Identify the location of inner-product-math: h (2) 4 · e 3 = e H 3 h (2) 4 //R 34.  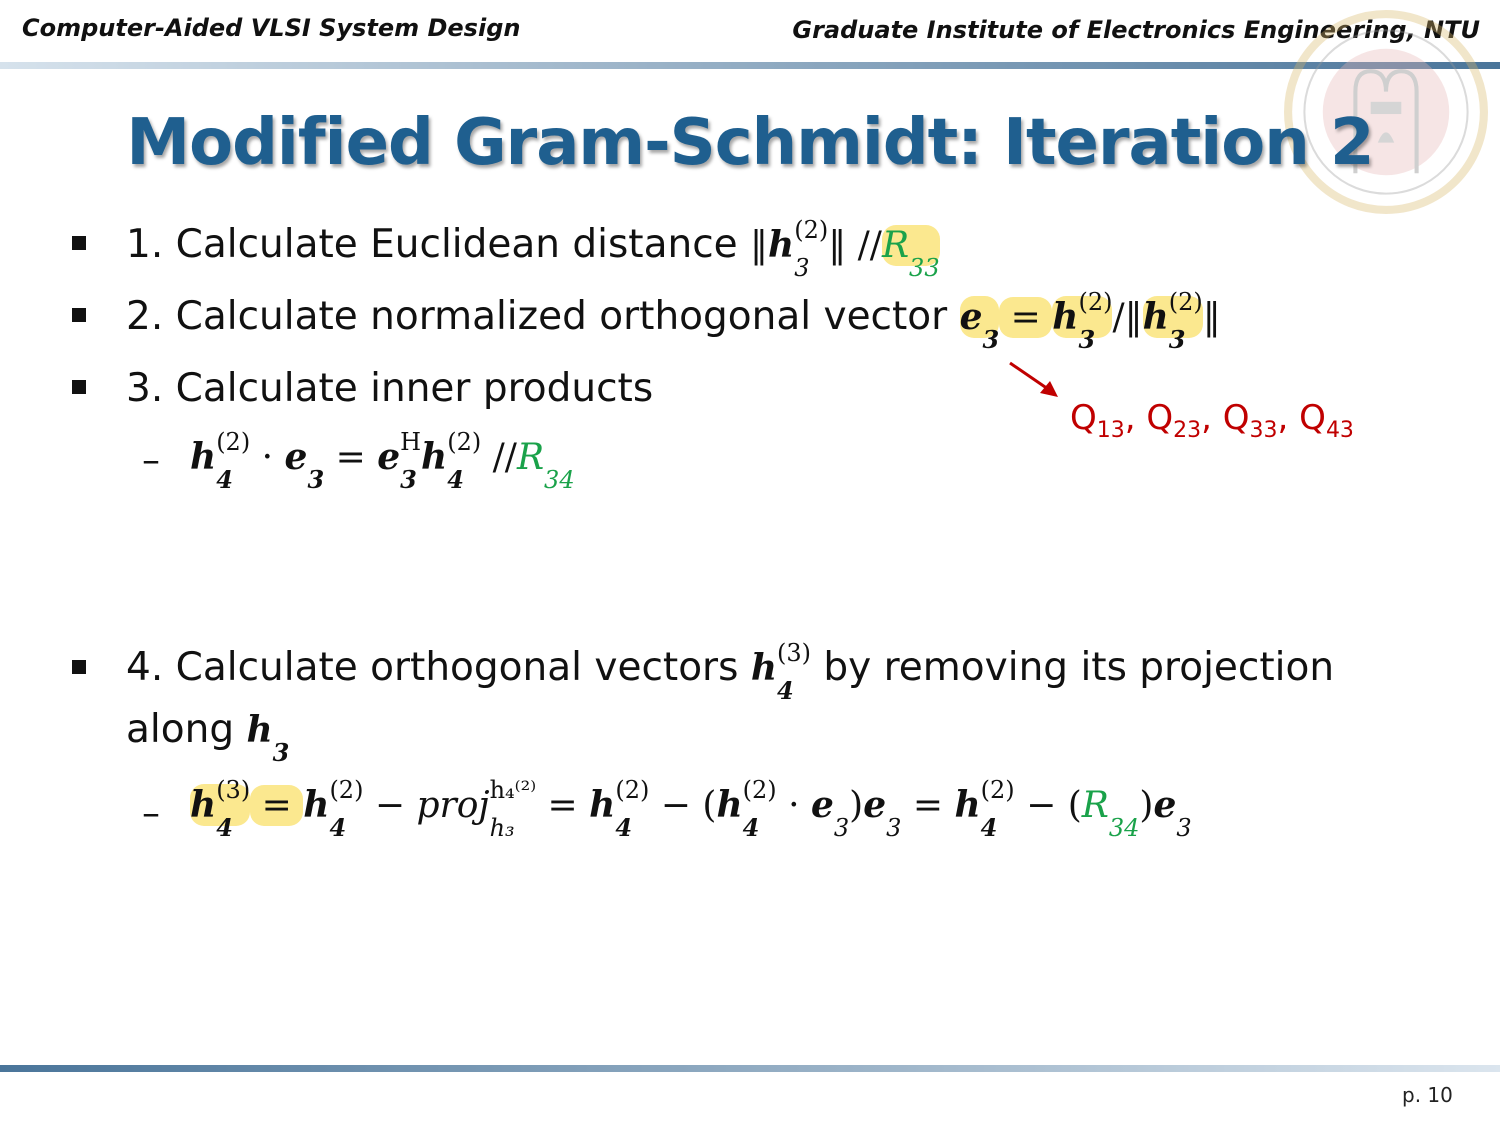
(382, 461).